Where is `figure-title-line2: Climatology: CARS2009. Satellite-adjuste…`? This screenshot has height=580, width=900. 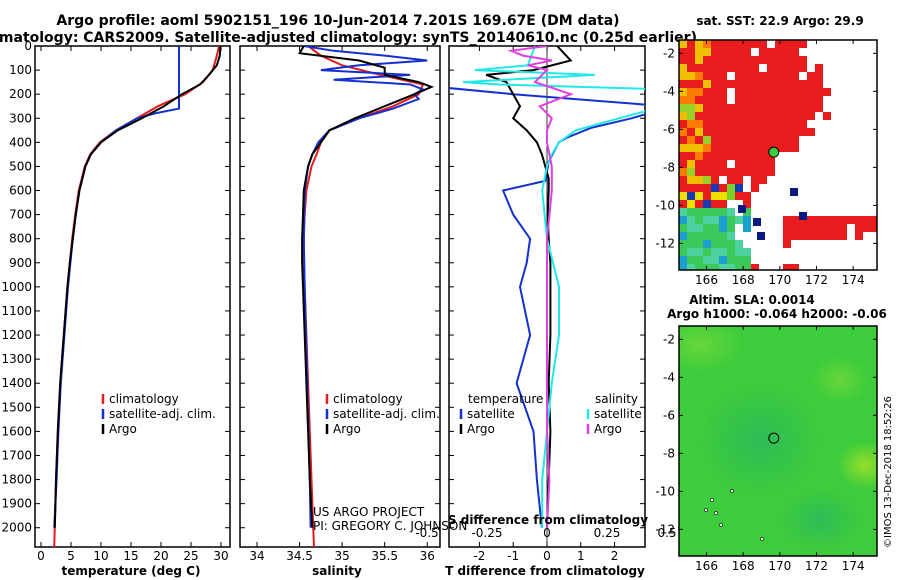
figure-title-line2: Climatology: CARS2009. Satellite-adjuste… is located at coordinates (348, 38).